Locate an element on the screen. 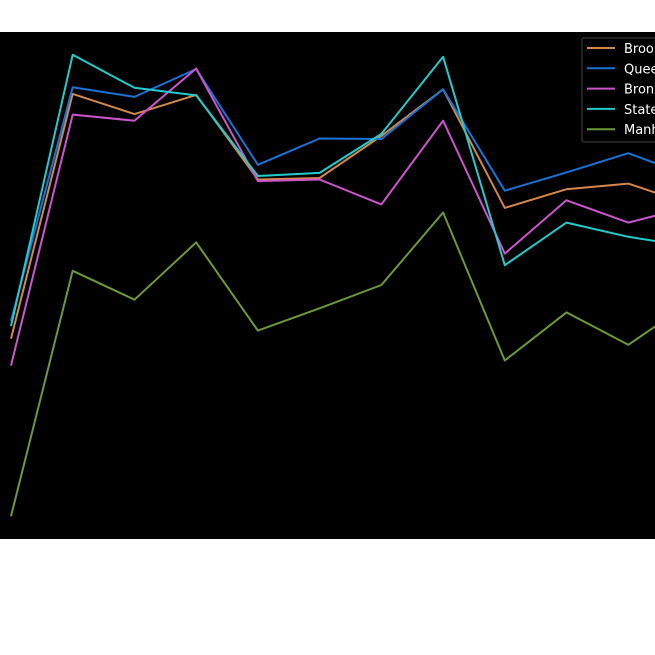  legend-item: Queens is located at coordinates (621, 69).